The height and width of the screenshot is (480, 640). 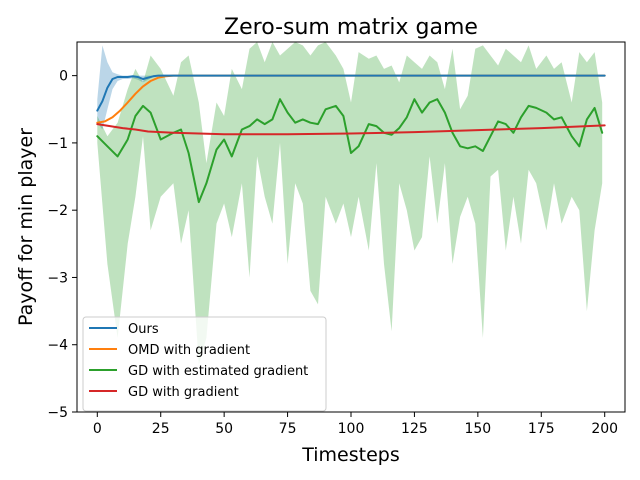 I want to click on chart-title: Zero-sum matrix game, so click(x=351, y=27).